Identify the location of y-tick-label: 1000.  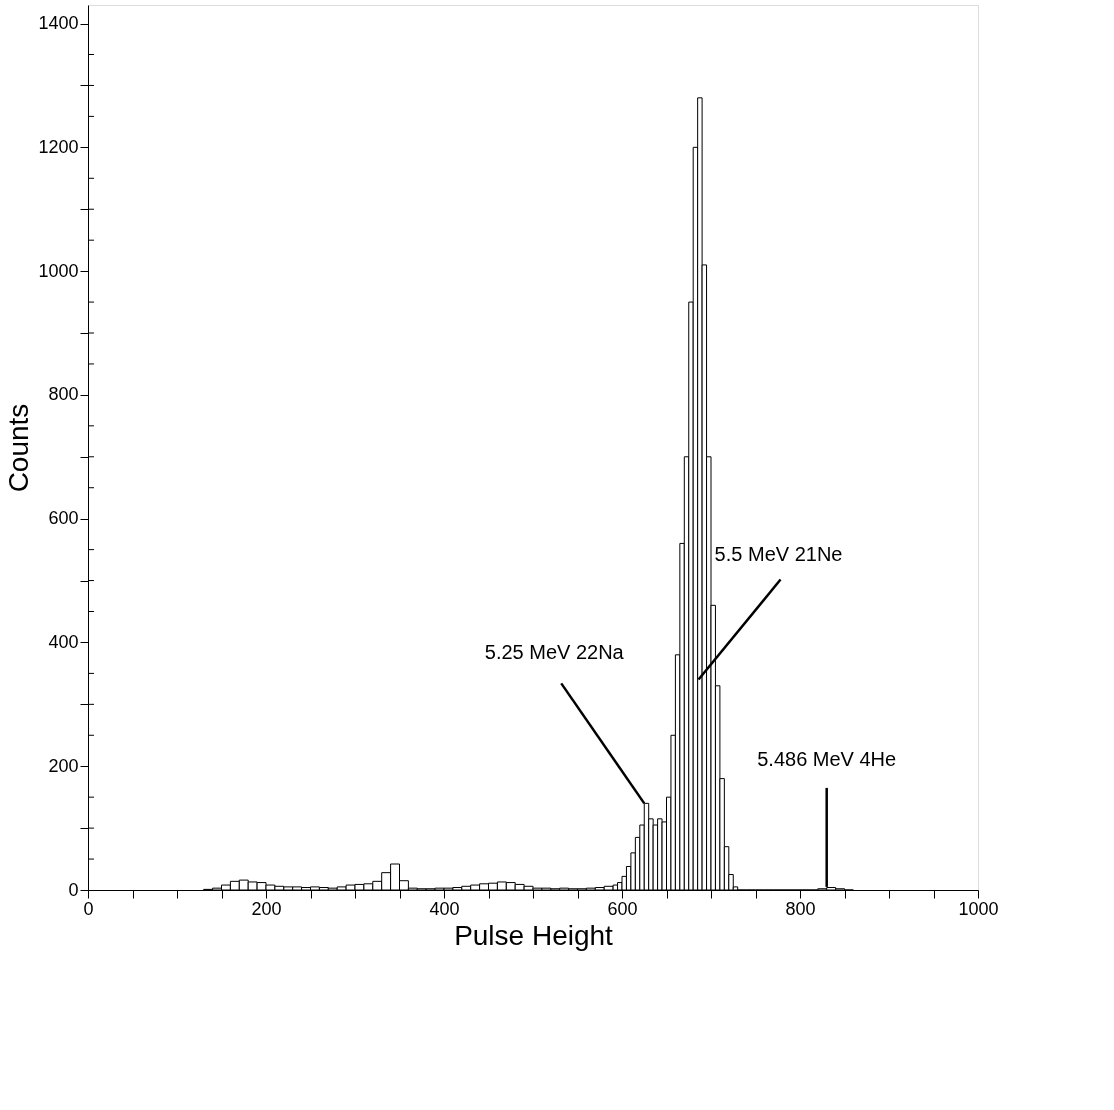
(58, 270).